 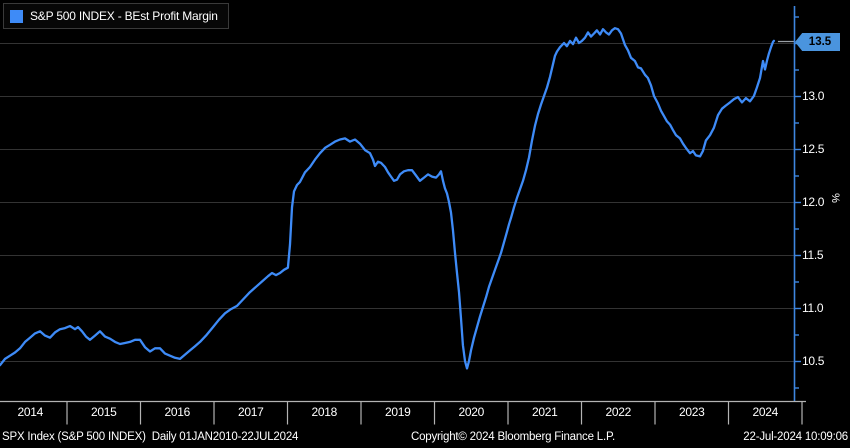 I want to click on y-axis-label: 12.5, so click(x=813, y=149).